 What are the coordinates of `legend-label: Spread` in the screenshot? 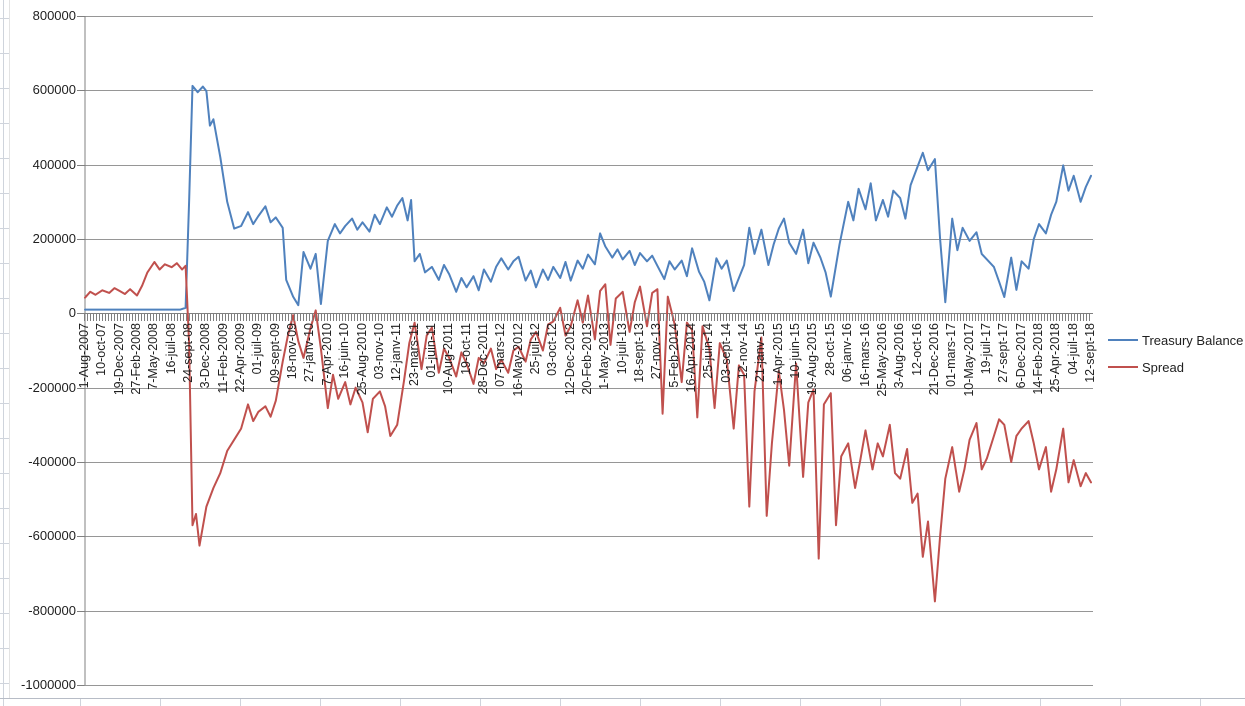 It's located at (1163, 367).